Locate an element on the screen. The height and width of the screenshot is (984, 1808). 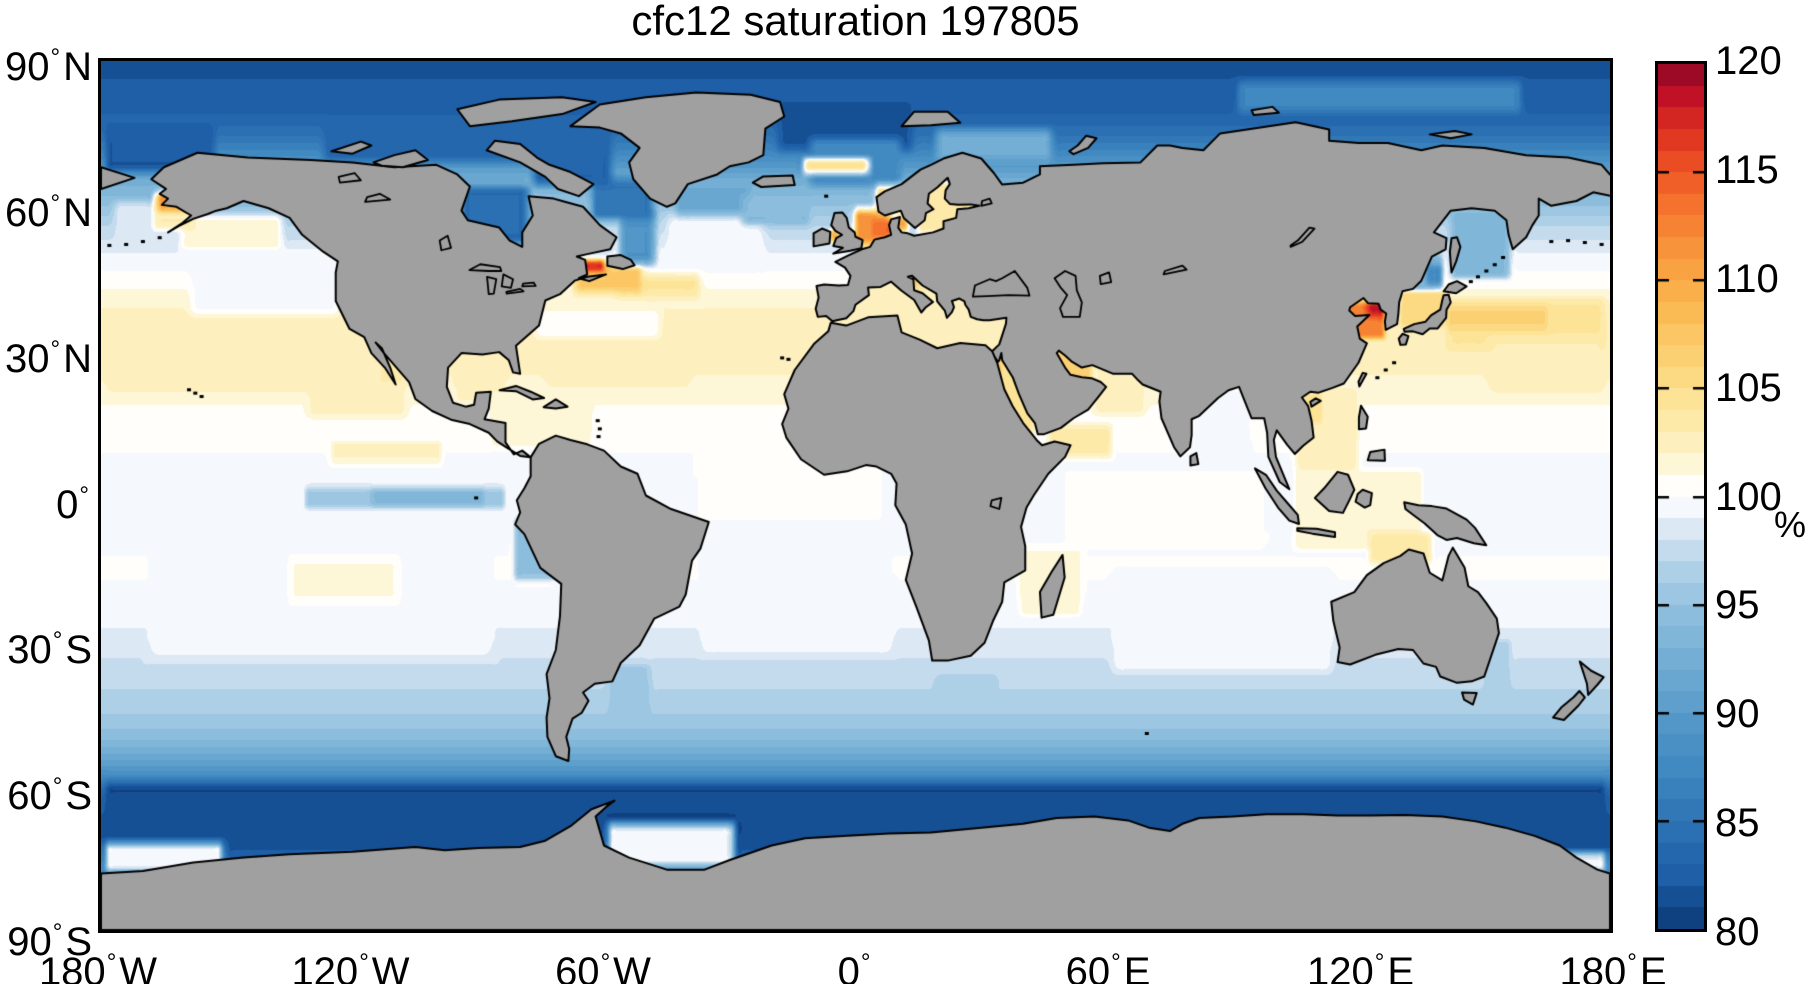
colorbar-tick-label-95: 95 is located at coordinates (1737, 605).